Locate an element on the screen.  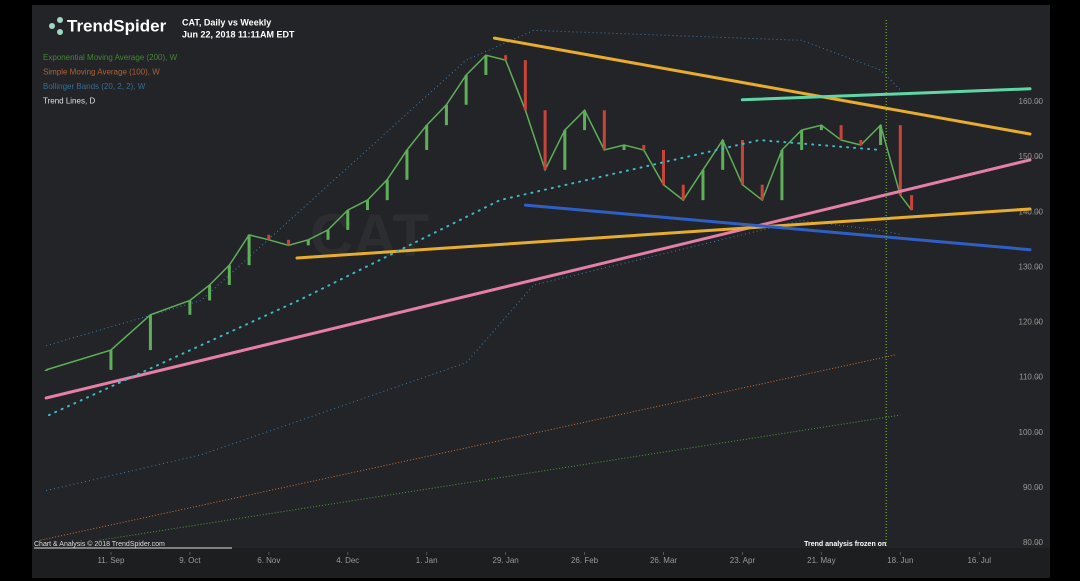
x-tick-label: 23. Apr is located at coordinates (743, 560).